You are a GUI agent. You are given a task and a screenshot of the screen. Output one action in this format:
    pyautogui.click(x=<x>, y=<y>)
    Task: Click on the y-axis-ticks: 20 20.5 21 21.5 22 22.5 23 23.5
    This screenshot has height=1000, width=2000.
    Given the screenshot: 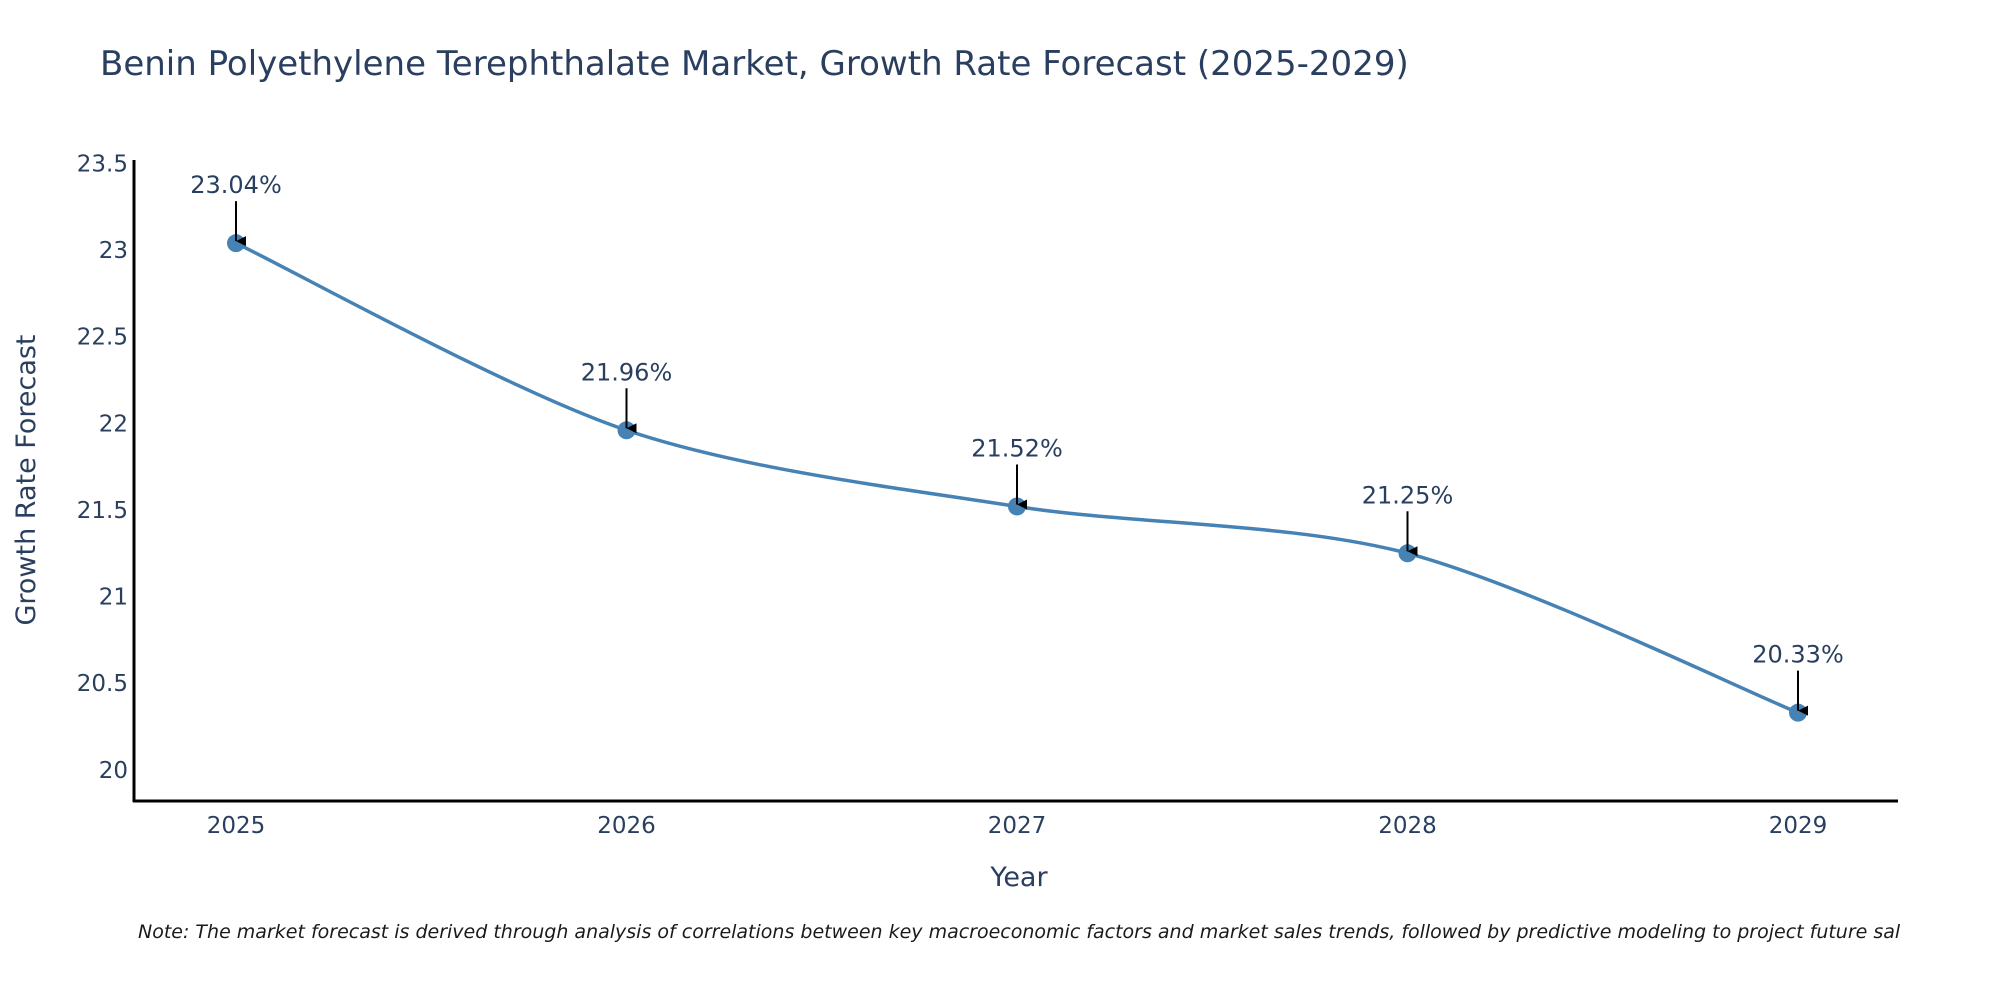 What is the action you would take?
    pyautogui.click(x=102, y=467)
    